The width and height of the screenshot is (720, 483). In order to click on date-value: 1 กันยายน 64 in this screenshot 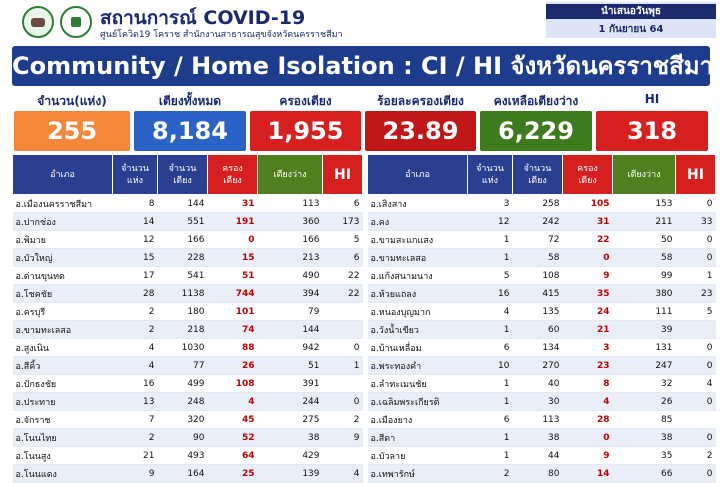, I will do `click(631, 29)`.